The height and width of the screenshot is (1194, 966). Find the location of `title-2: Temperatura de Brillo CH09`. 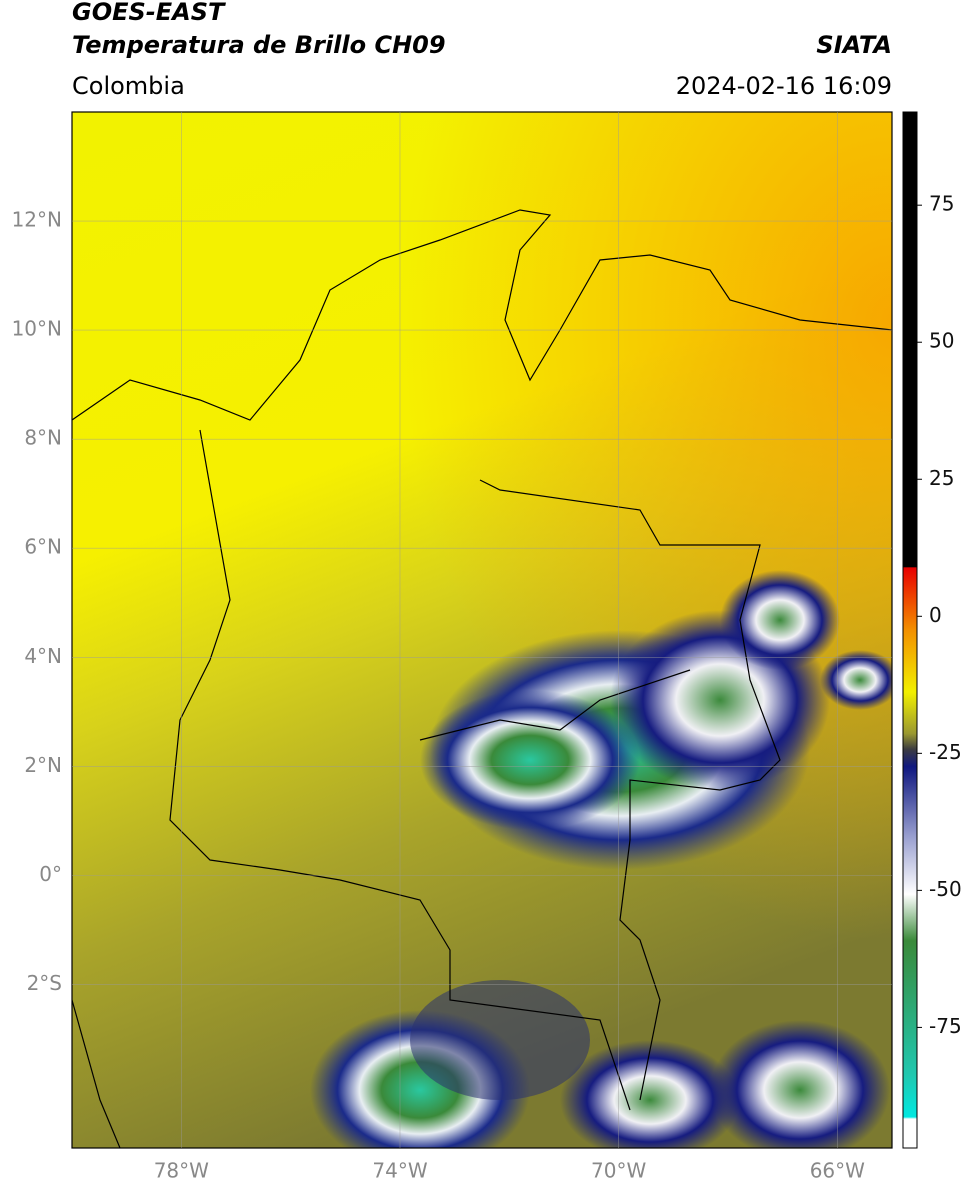

title-2: Temperatura de Brillo CH09 is located at coordinates (259, 45).